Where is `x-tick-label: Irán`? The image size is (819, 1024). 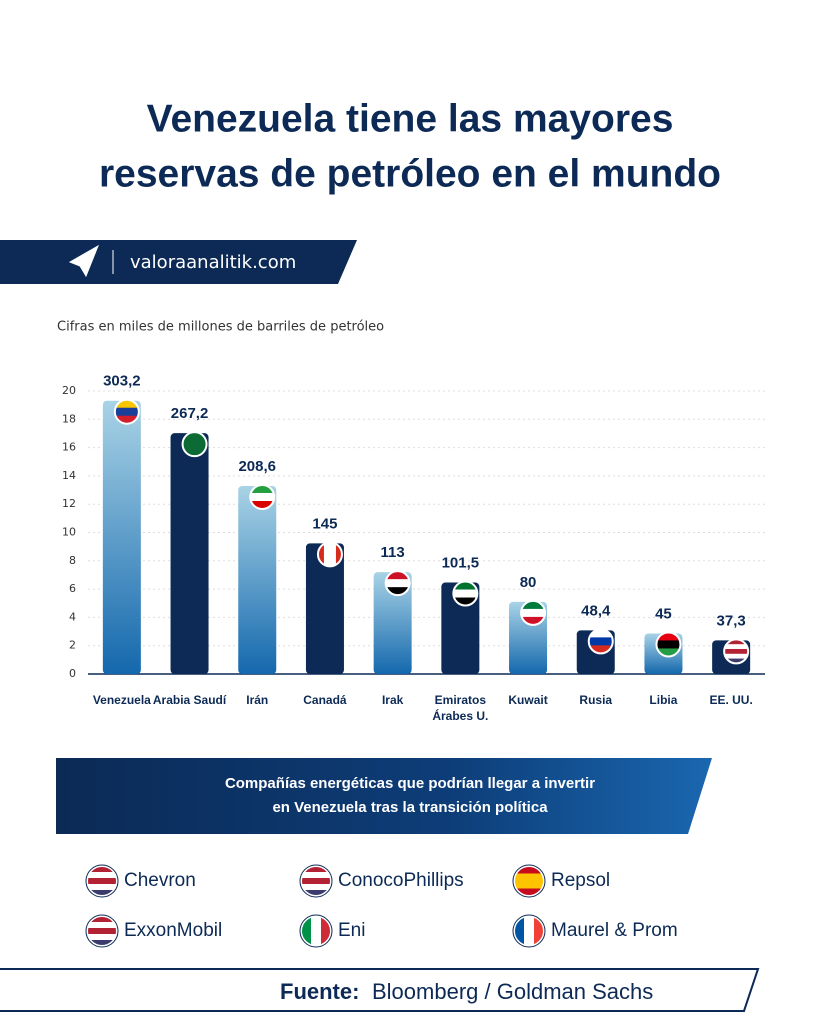
x-tick-label: Irán is located at coordinates (257, 700).